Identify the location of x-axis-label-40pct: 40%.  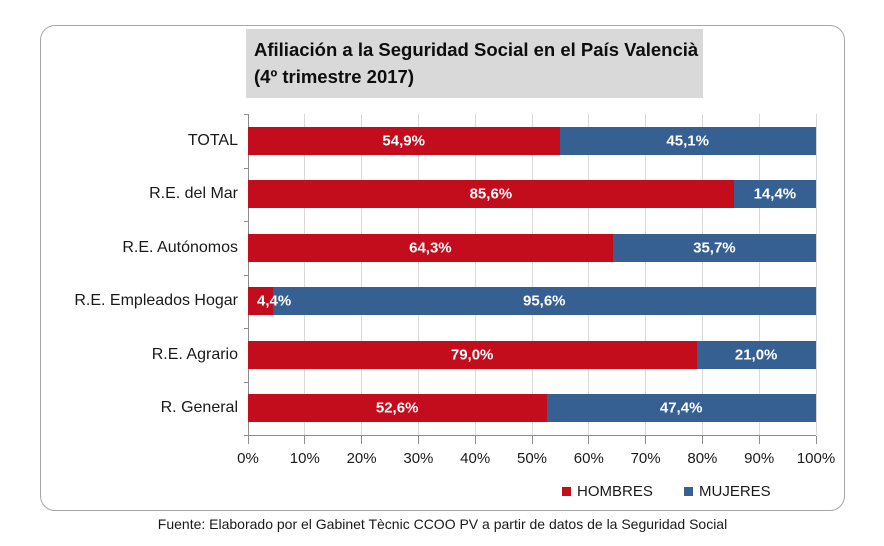
(475, 458).